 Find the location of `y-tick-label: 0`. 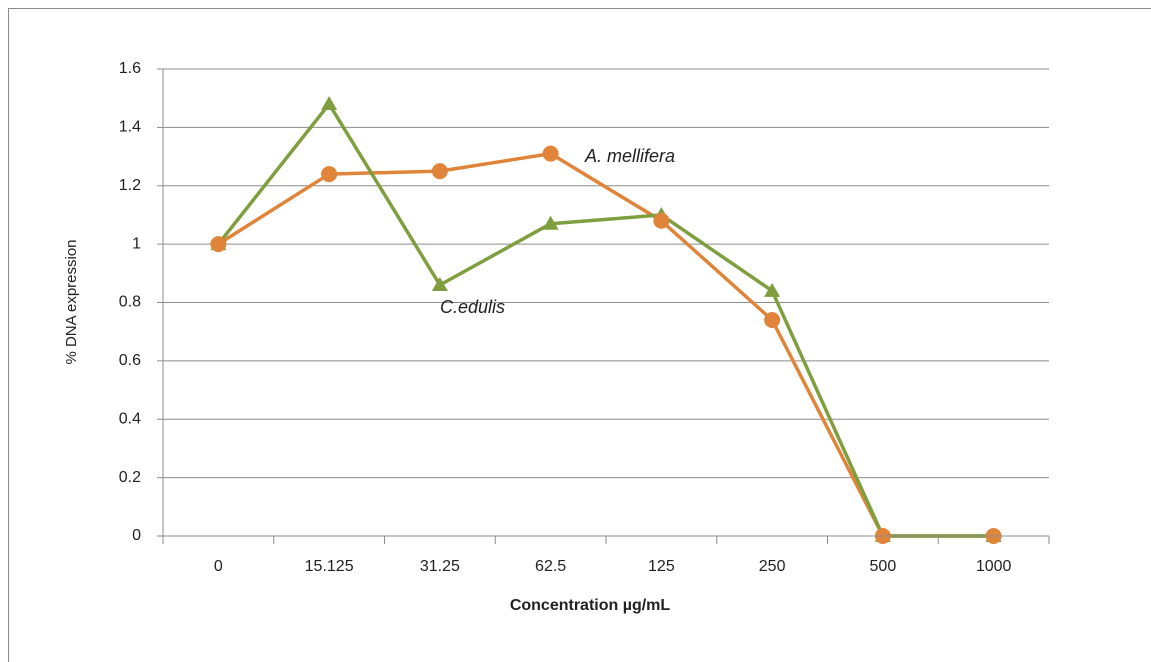

y-tick-label: 0 is located at coordinates (136, 535).